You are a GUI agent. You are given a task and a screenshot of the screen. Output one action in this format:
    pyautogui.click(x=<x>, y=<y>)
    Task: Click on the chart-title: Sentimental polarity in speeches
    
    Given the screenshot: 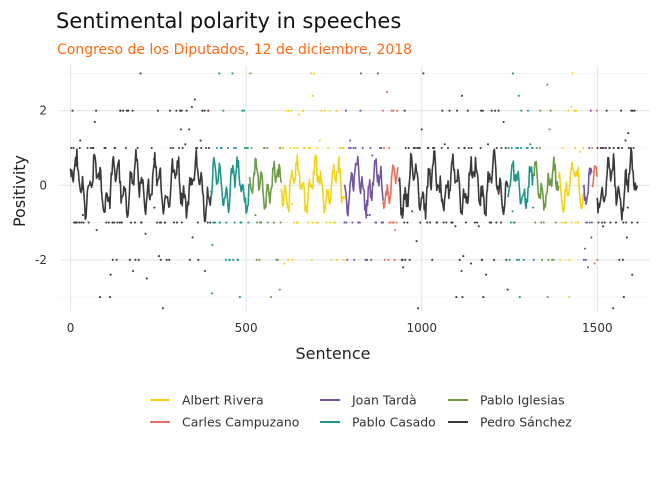 What is the action you would take?
    pyautogui.click(x=228, y=21)
    